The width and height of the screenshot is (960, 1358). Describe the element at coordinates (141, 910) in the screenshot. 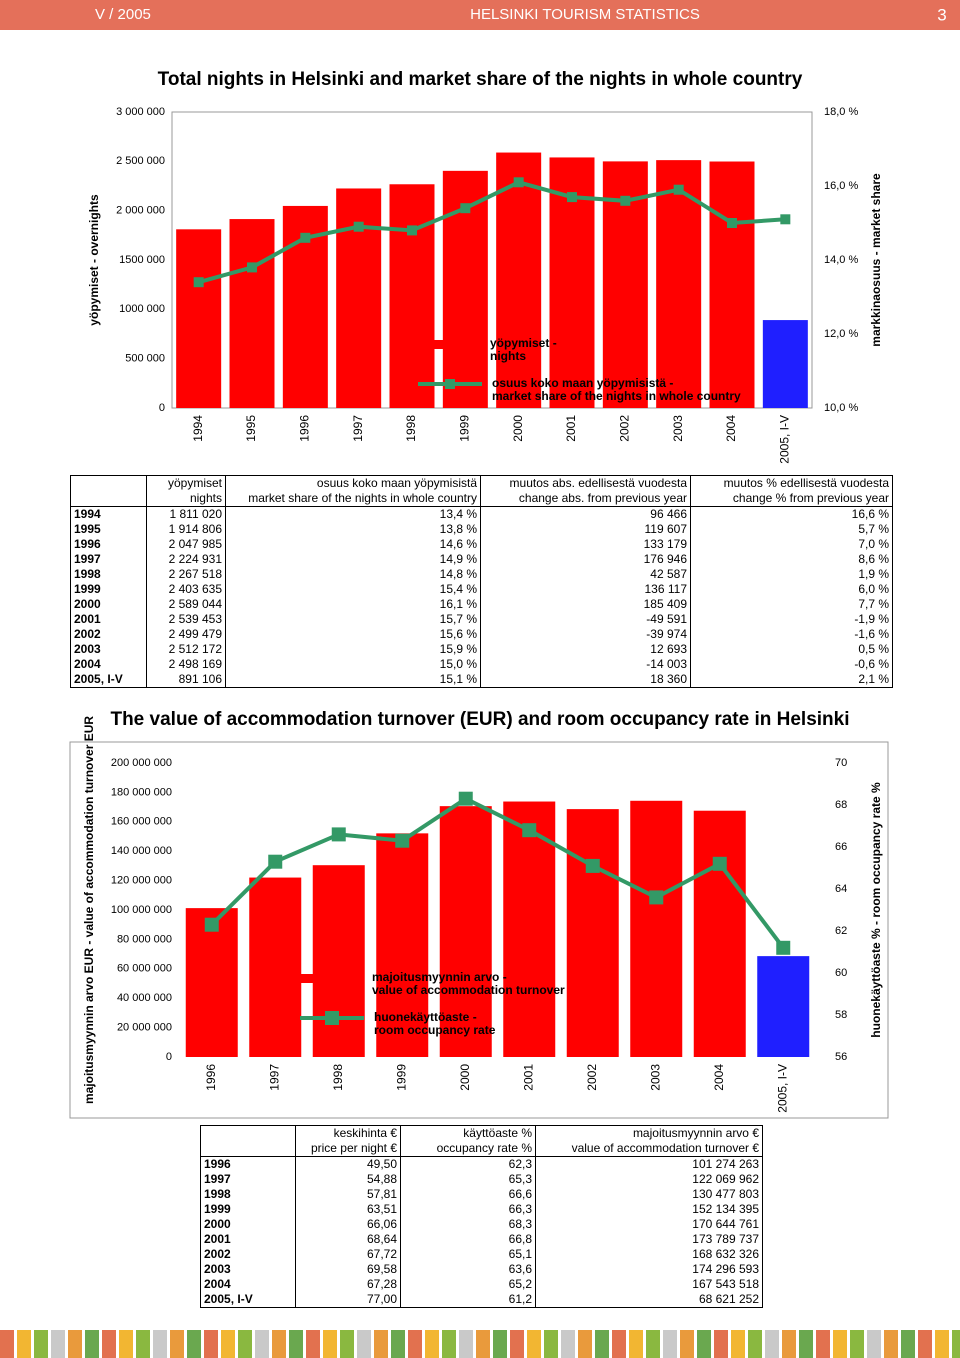

I see `y-tick-label: 100 000 000` at that location.